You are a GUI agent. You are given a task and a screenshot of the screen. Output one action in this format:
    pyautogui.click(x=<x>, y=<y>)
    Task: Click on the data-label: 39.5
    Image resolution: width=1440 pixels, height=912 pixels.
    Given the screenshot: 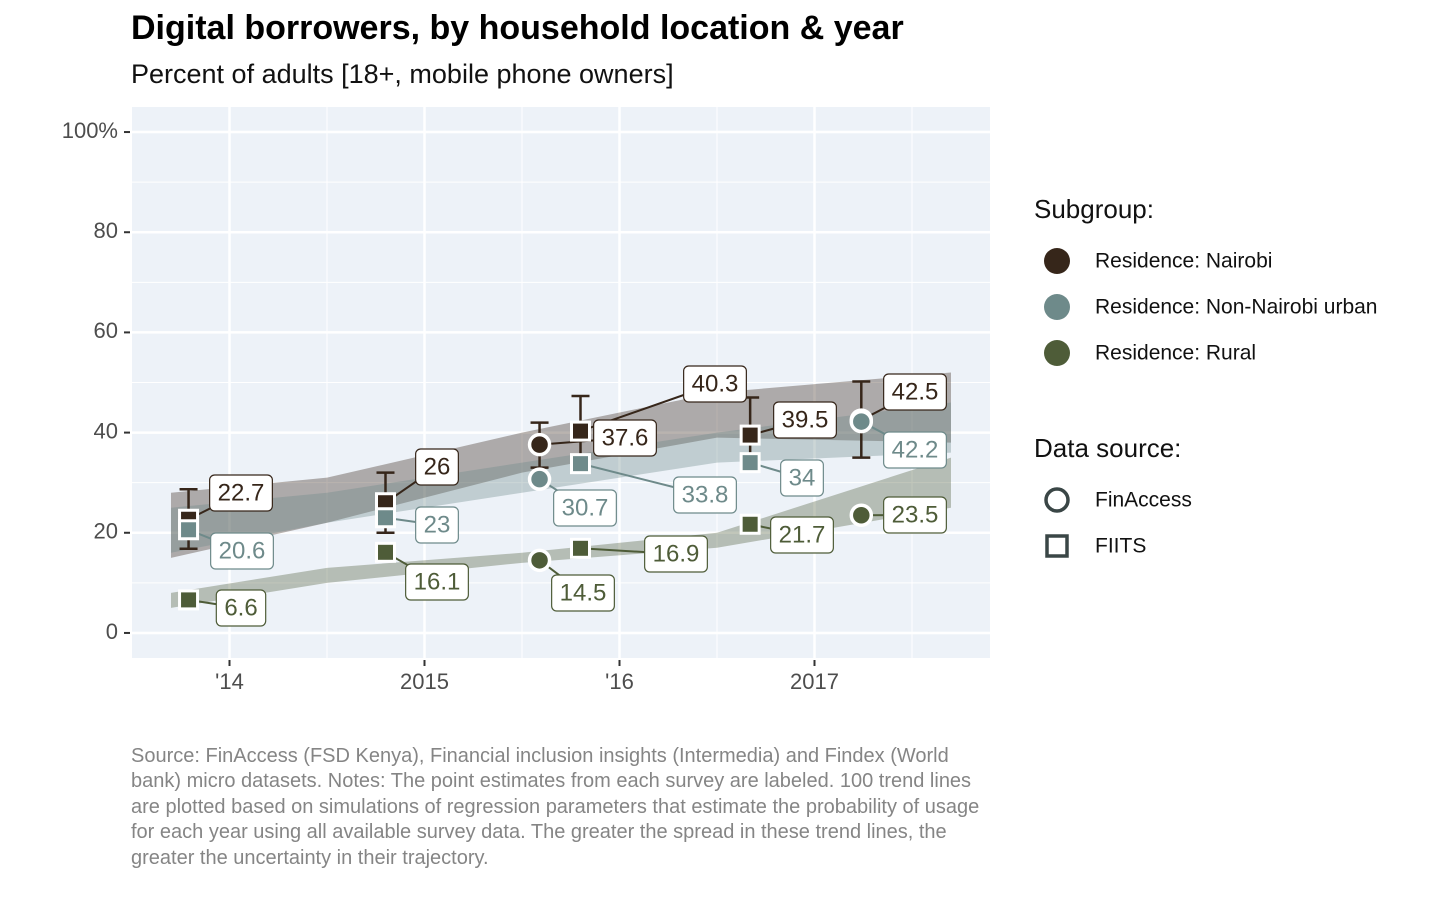 What is the action you would take?
    pyautogui.click(x=805, y=420)
    